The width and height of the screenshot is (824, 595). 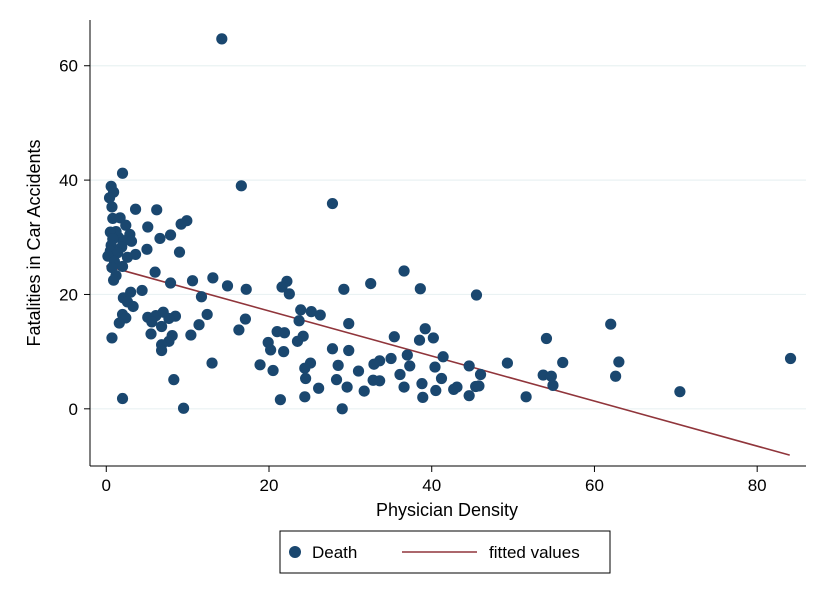 What do you see at coordinates (68, 66) in the screenshot?
I see `y-tick-label: 60` at bounding box center [68, 66].